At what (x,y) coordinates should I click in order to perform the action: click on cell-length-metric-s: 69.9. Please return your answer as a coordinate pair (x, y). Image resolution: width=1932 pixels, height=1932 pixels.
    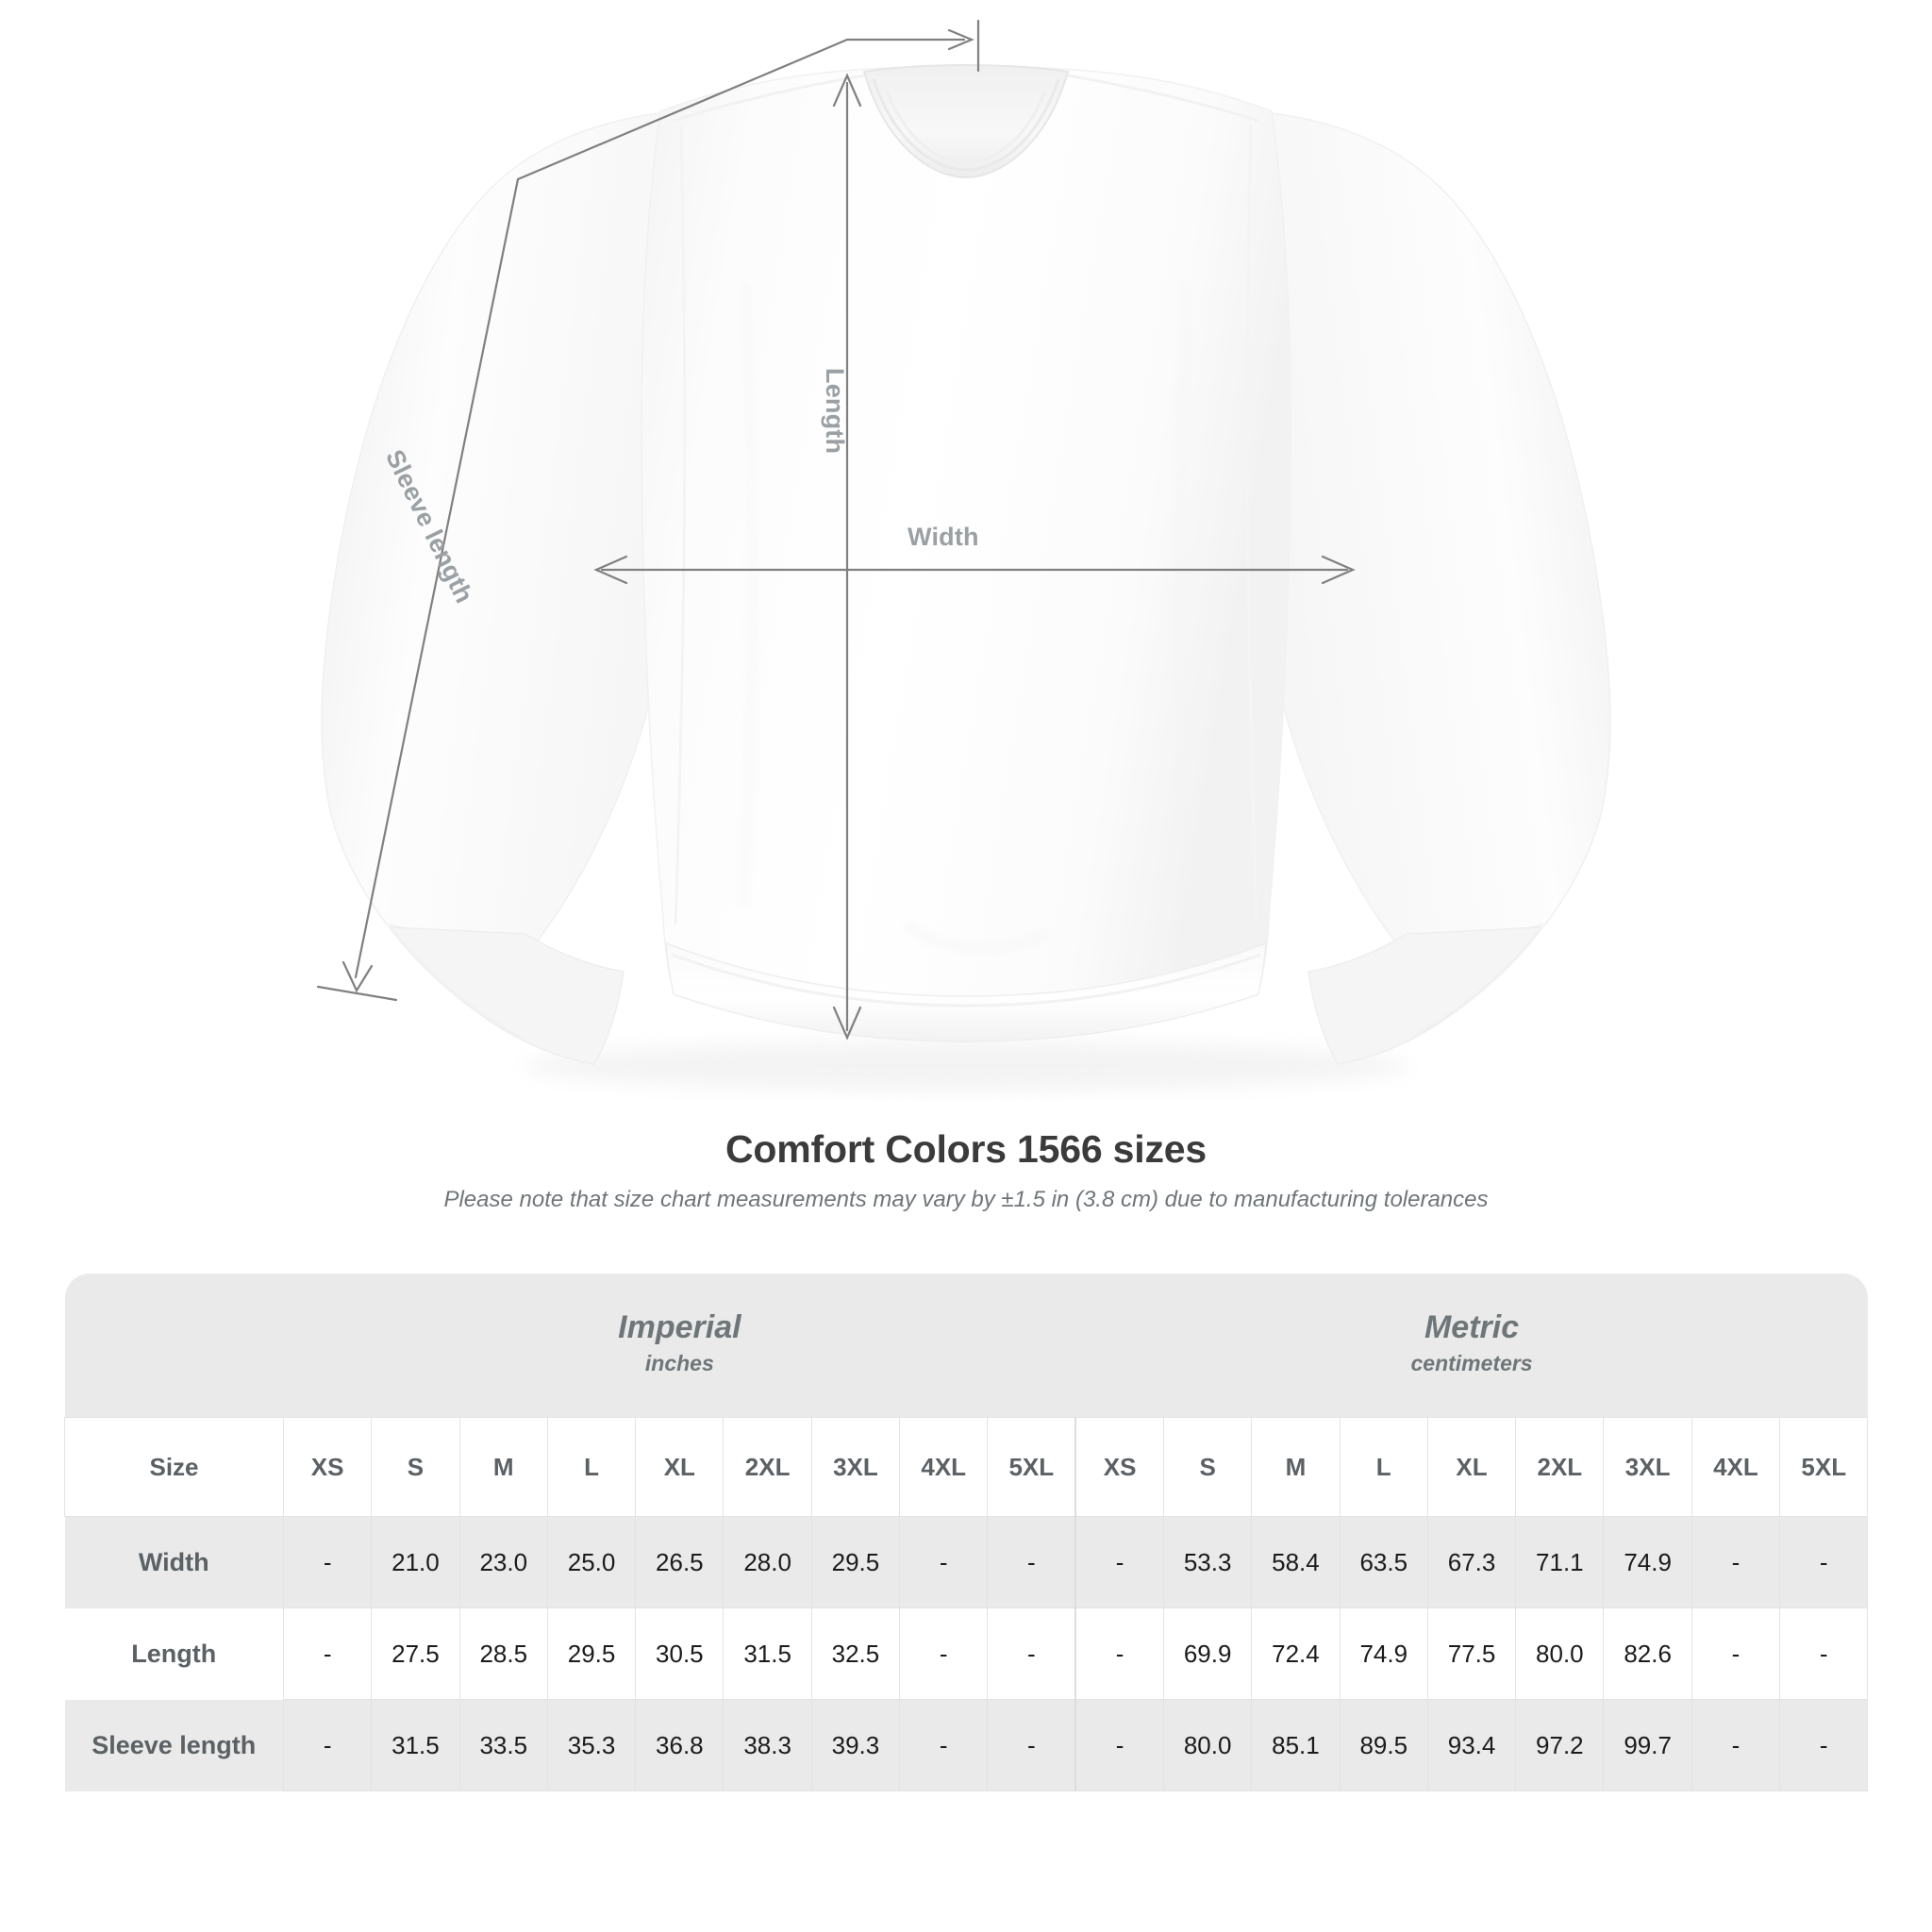
    Looking at the image, I should click on (1207, 1653).